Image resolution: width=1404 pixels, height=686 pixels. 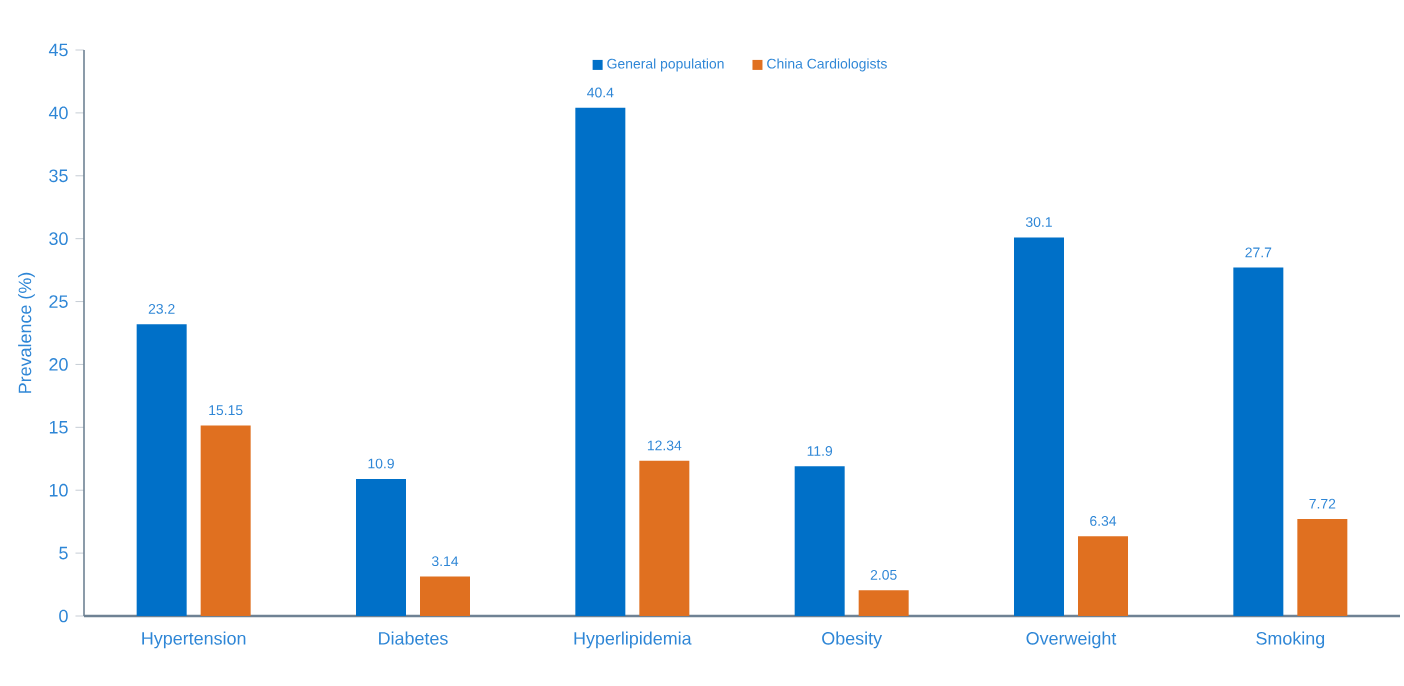 I want to click on y-tick-label: 25, so click(x=58, y=301).